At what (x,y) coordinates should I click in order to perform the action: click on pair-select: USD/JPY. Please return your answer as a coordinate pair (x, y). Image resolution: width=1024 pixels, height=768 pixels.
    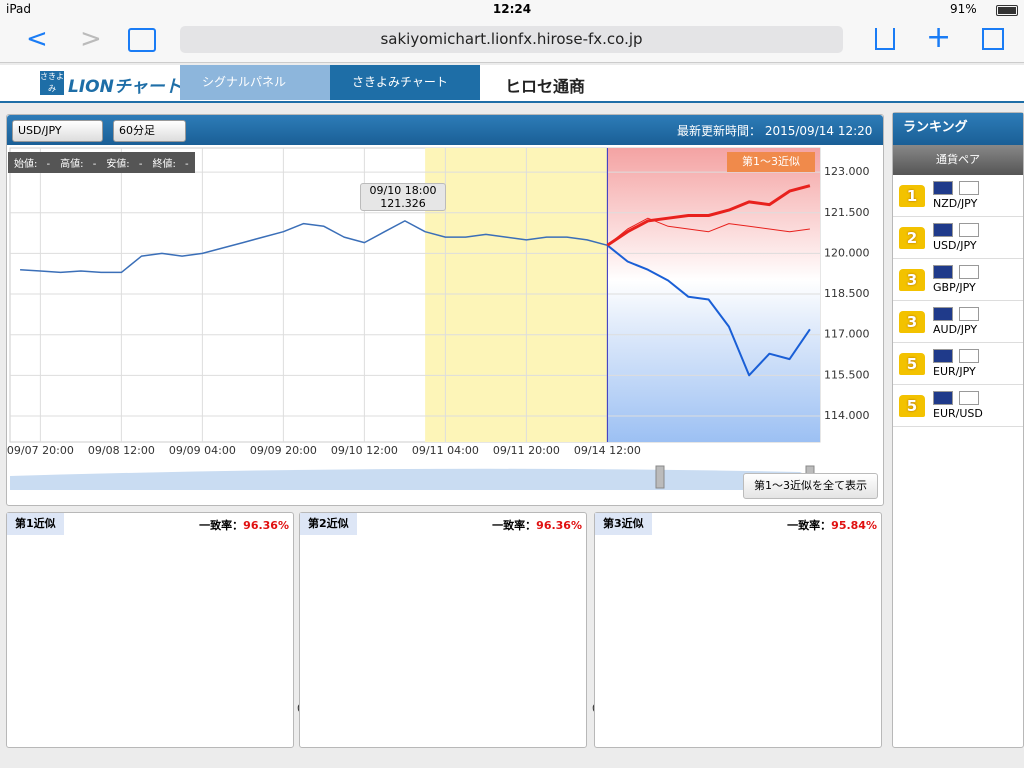
    Looking at the image, I should click on (57, 131).